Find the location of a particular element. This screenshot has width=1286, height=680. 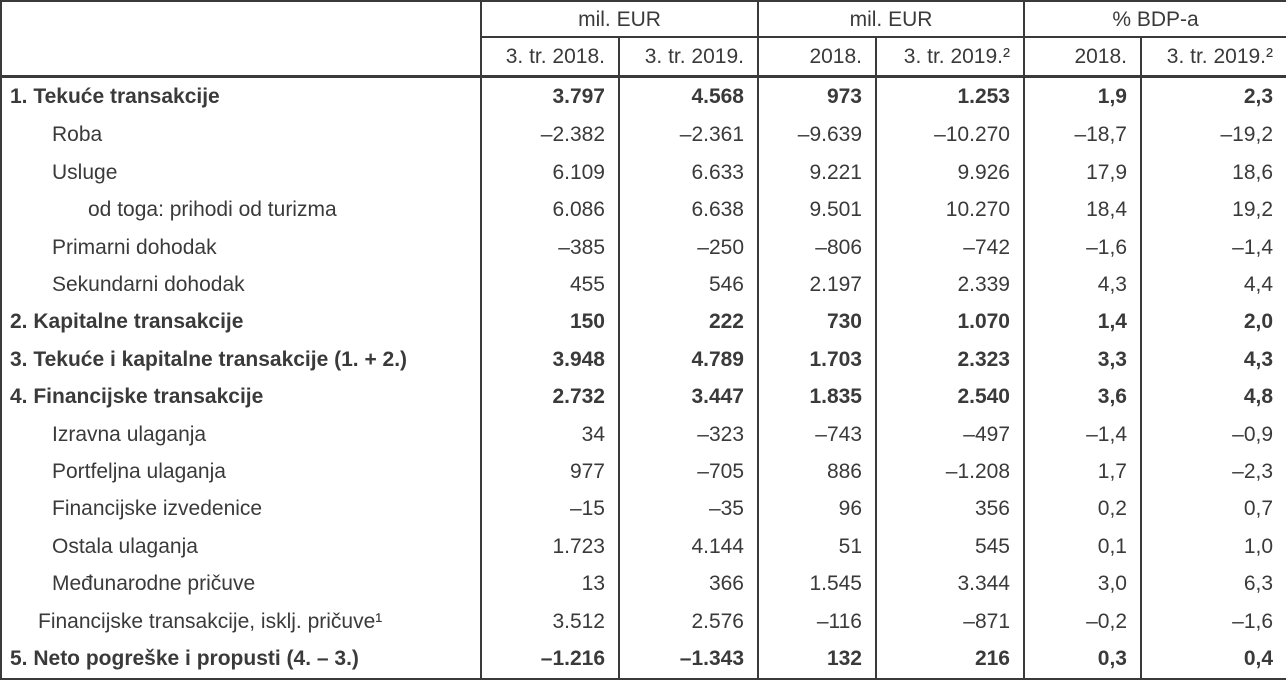

value-cell: 4,4 is located at coordinates (1212, 284).